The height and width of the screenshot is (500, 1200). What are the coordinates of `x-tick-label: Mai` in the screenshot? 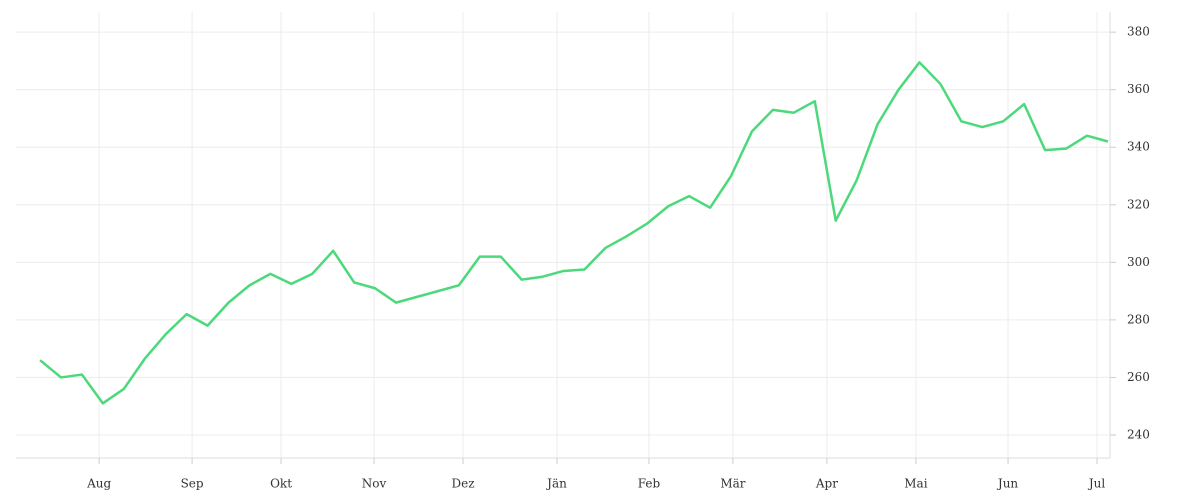 It's located at (915, 484).